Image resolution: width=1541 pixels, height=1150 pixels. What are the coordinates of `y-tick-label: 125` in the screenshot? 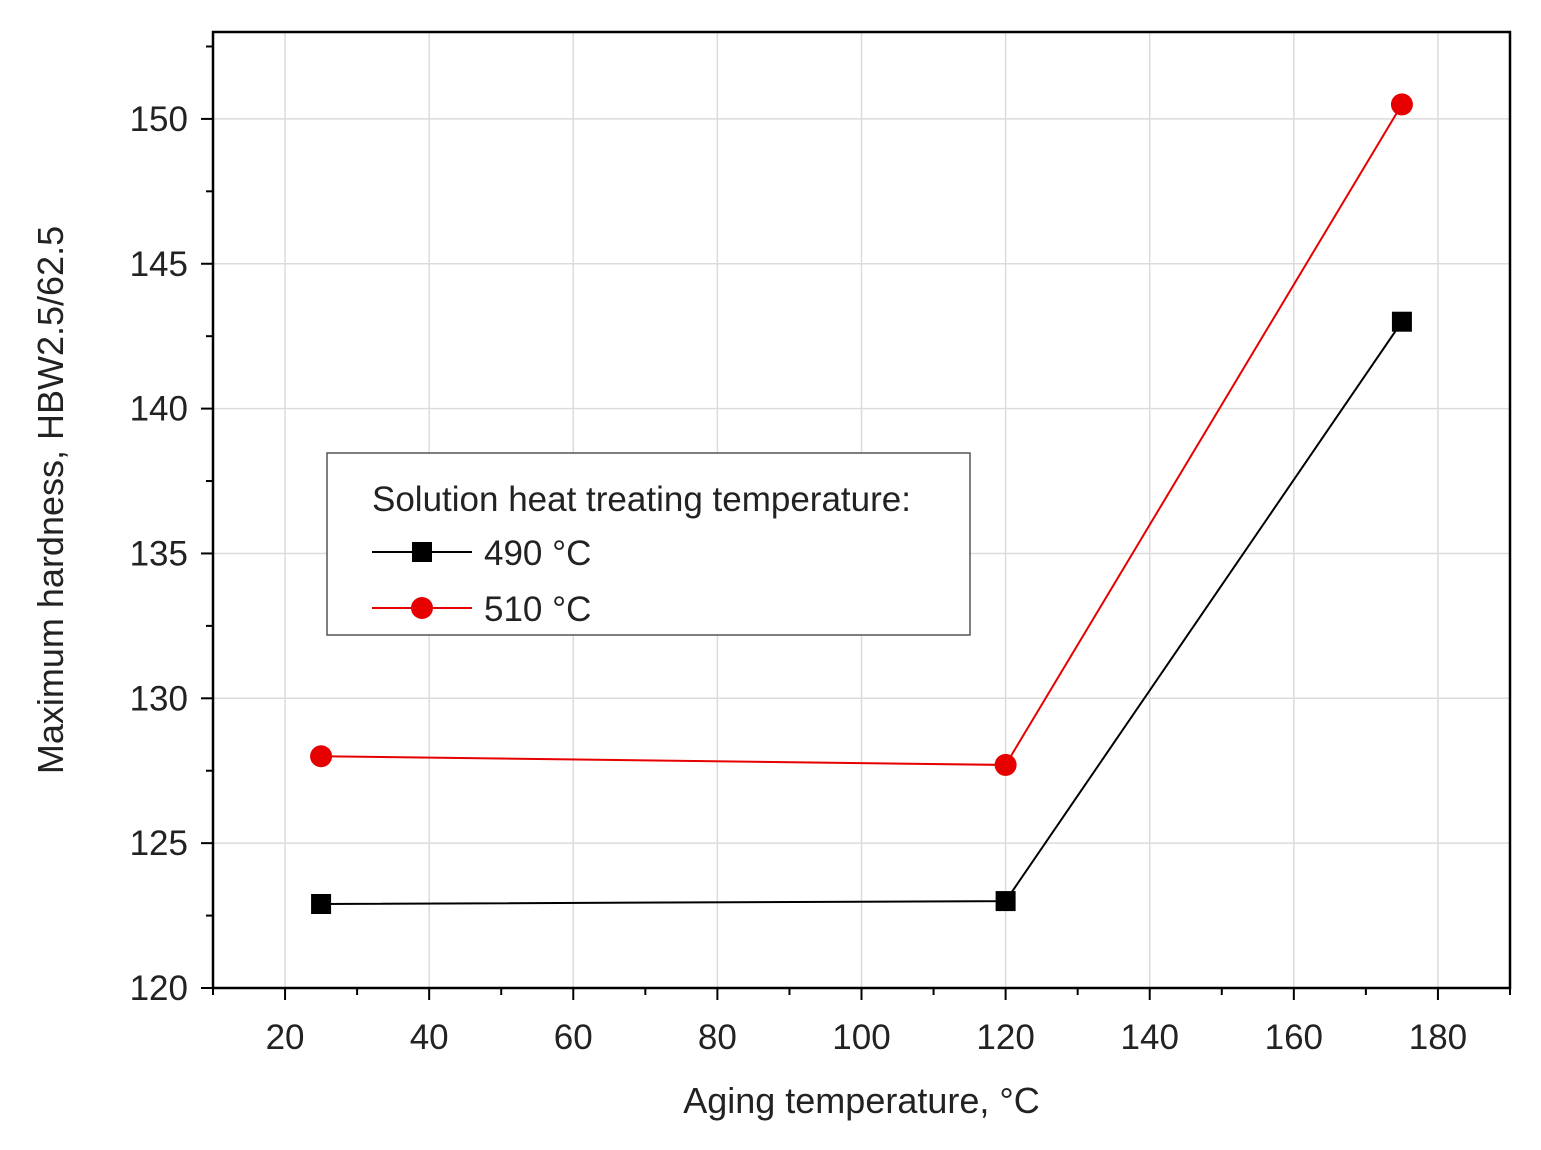 It's located at (159, 843).